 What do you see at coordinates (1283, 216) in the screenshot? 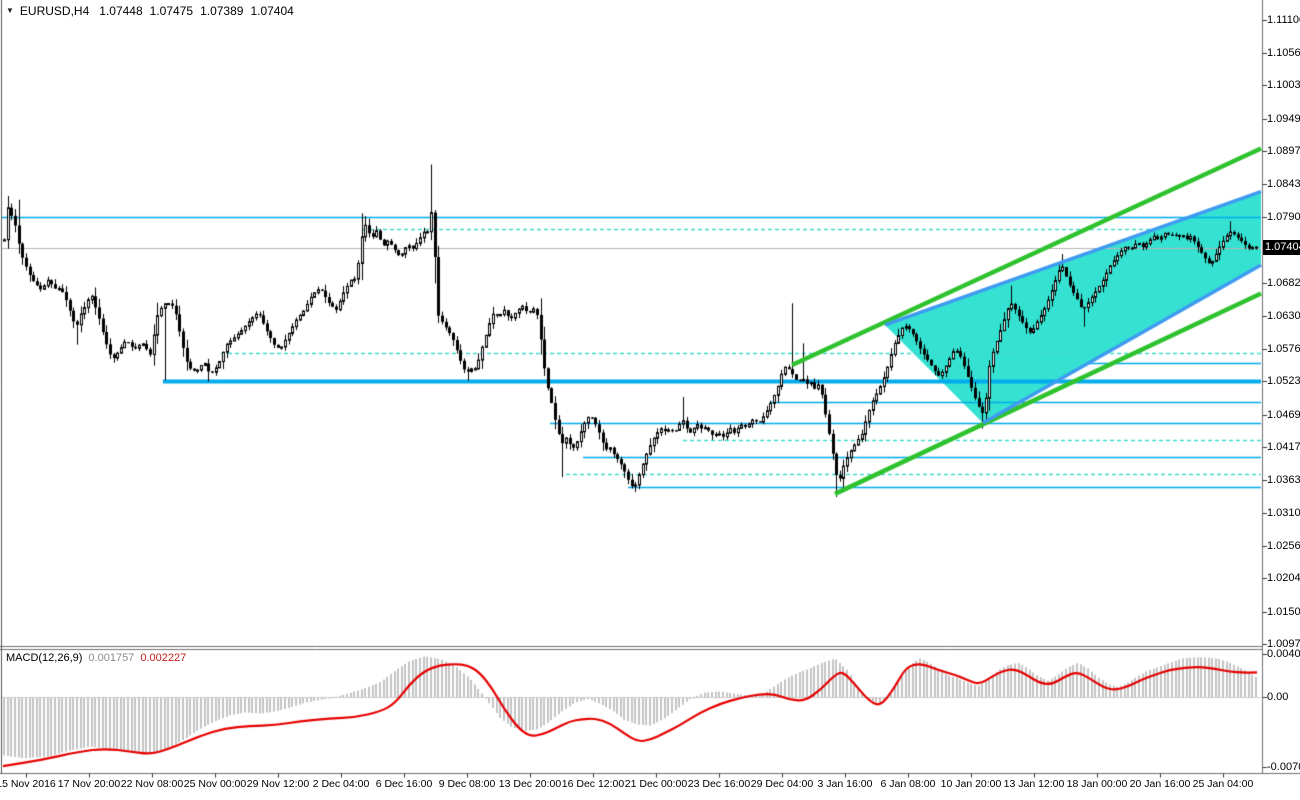
I see `price-tick-label: 1.07905` at bounding box center [1283, 216].